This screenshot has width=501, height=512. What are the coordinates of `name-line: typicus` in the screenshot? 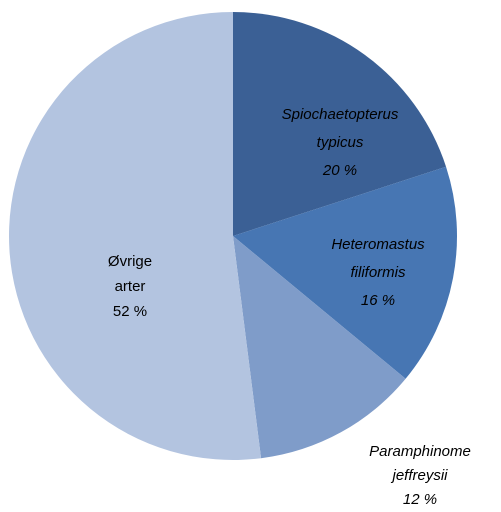 It's located at (340, 142).